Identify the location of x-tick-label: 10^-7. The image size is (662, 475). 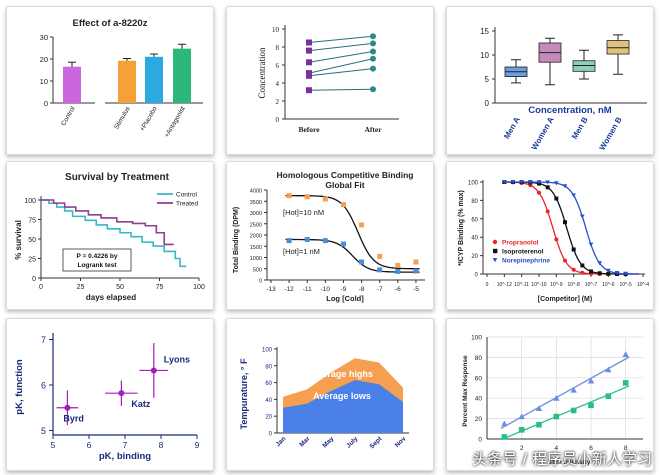
(591, 285).